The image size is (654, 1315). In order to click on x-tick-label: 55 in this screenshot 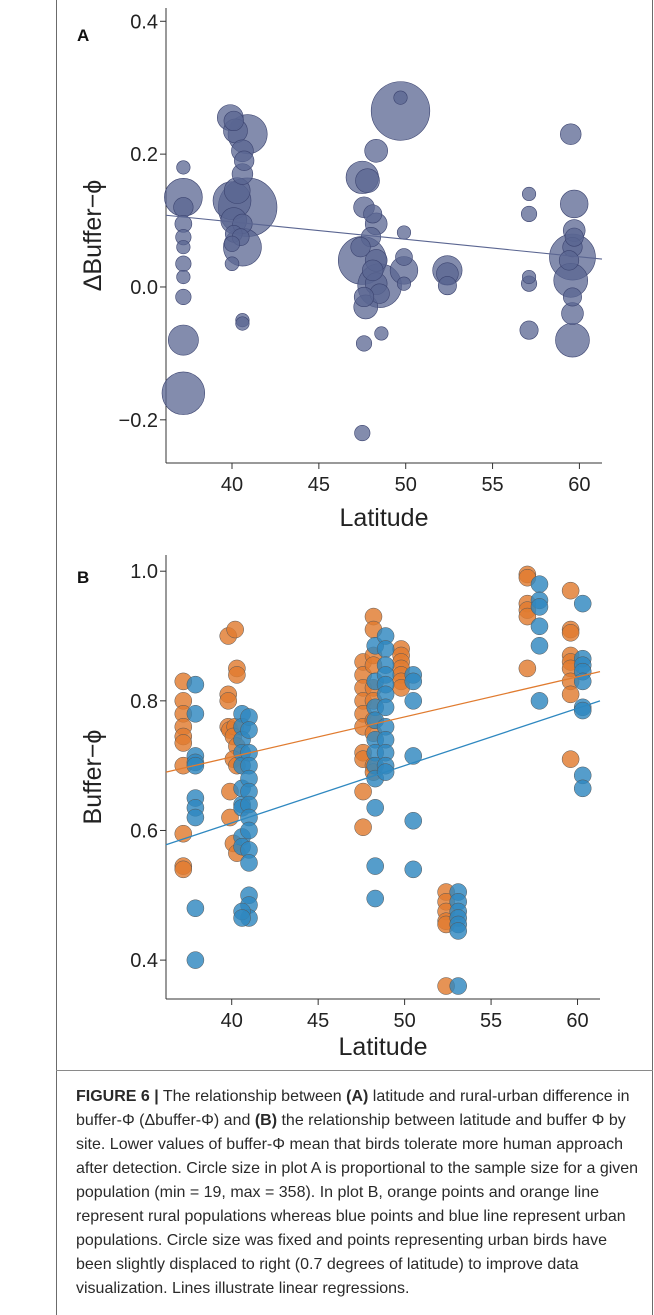, I will do `click(491, 1021)`.